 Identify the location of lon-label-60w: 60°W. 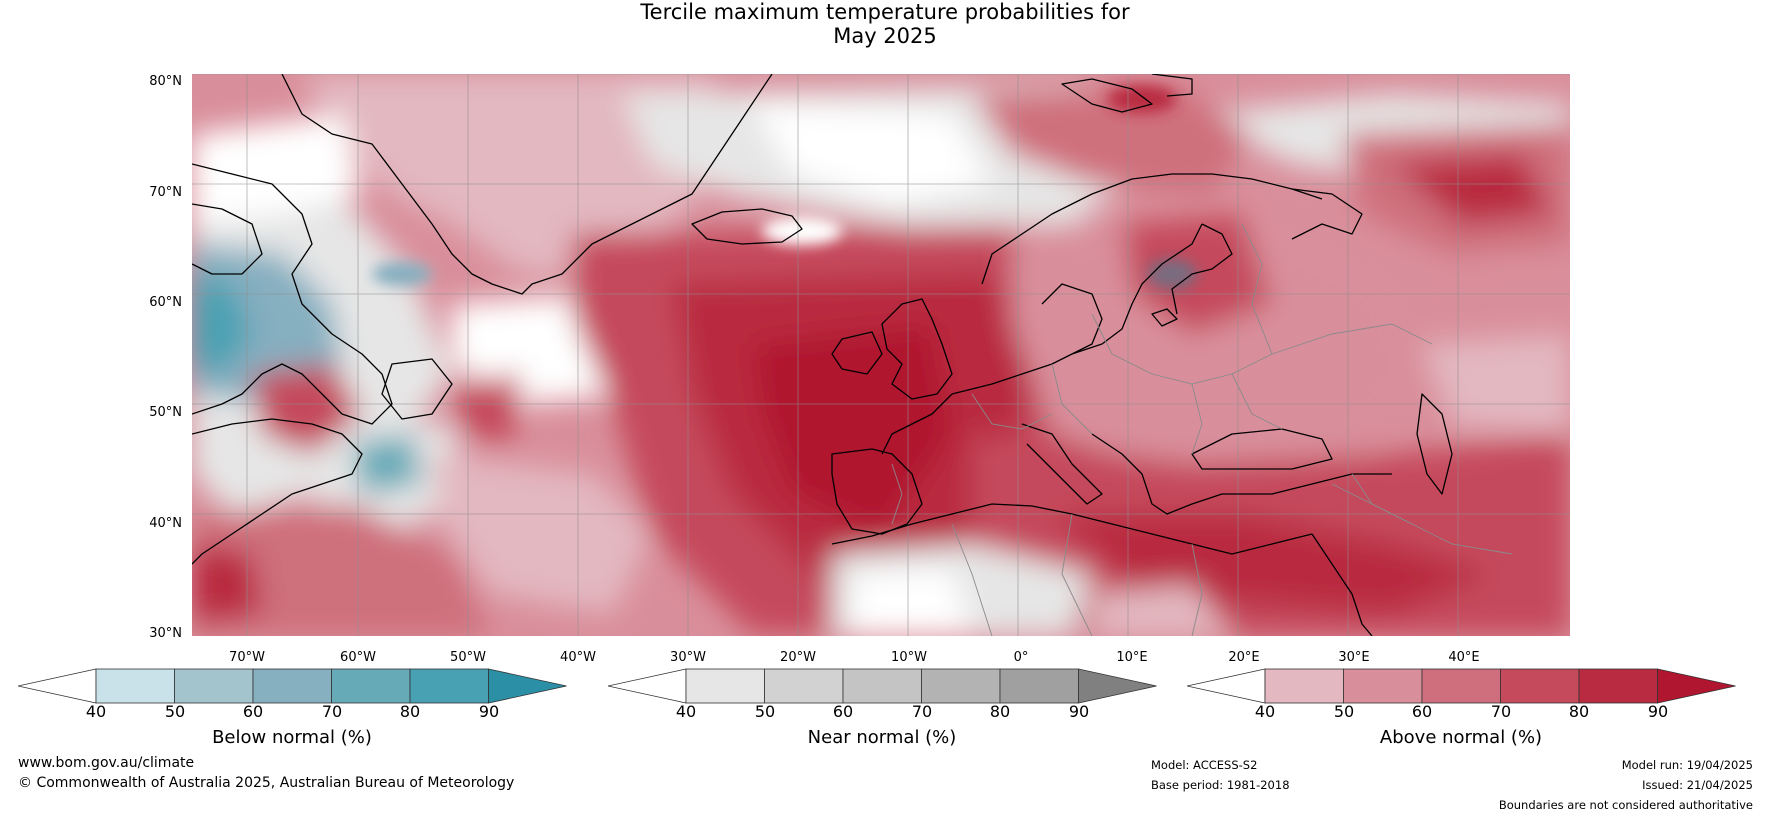
(358, 657).